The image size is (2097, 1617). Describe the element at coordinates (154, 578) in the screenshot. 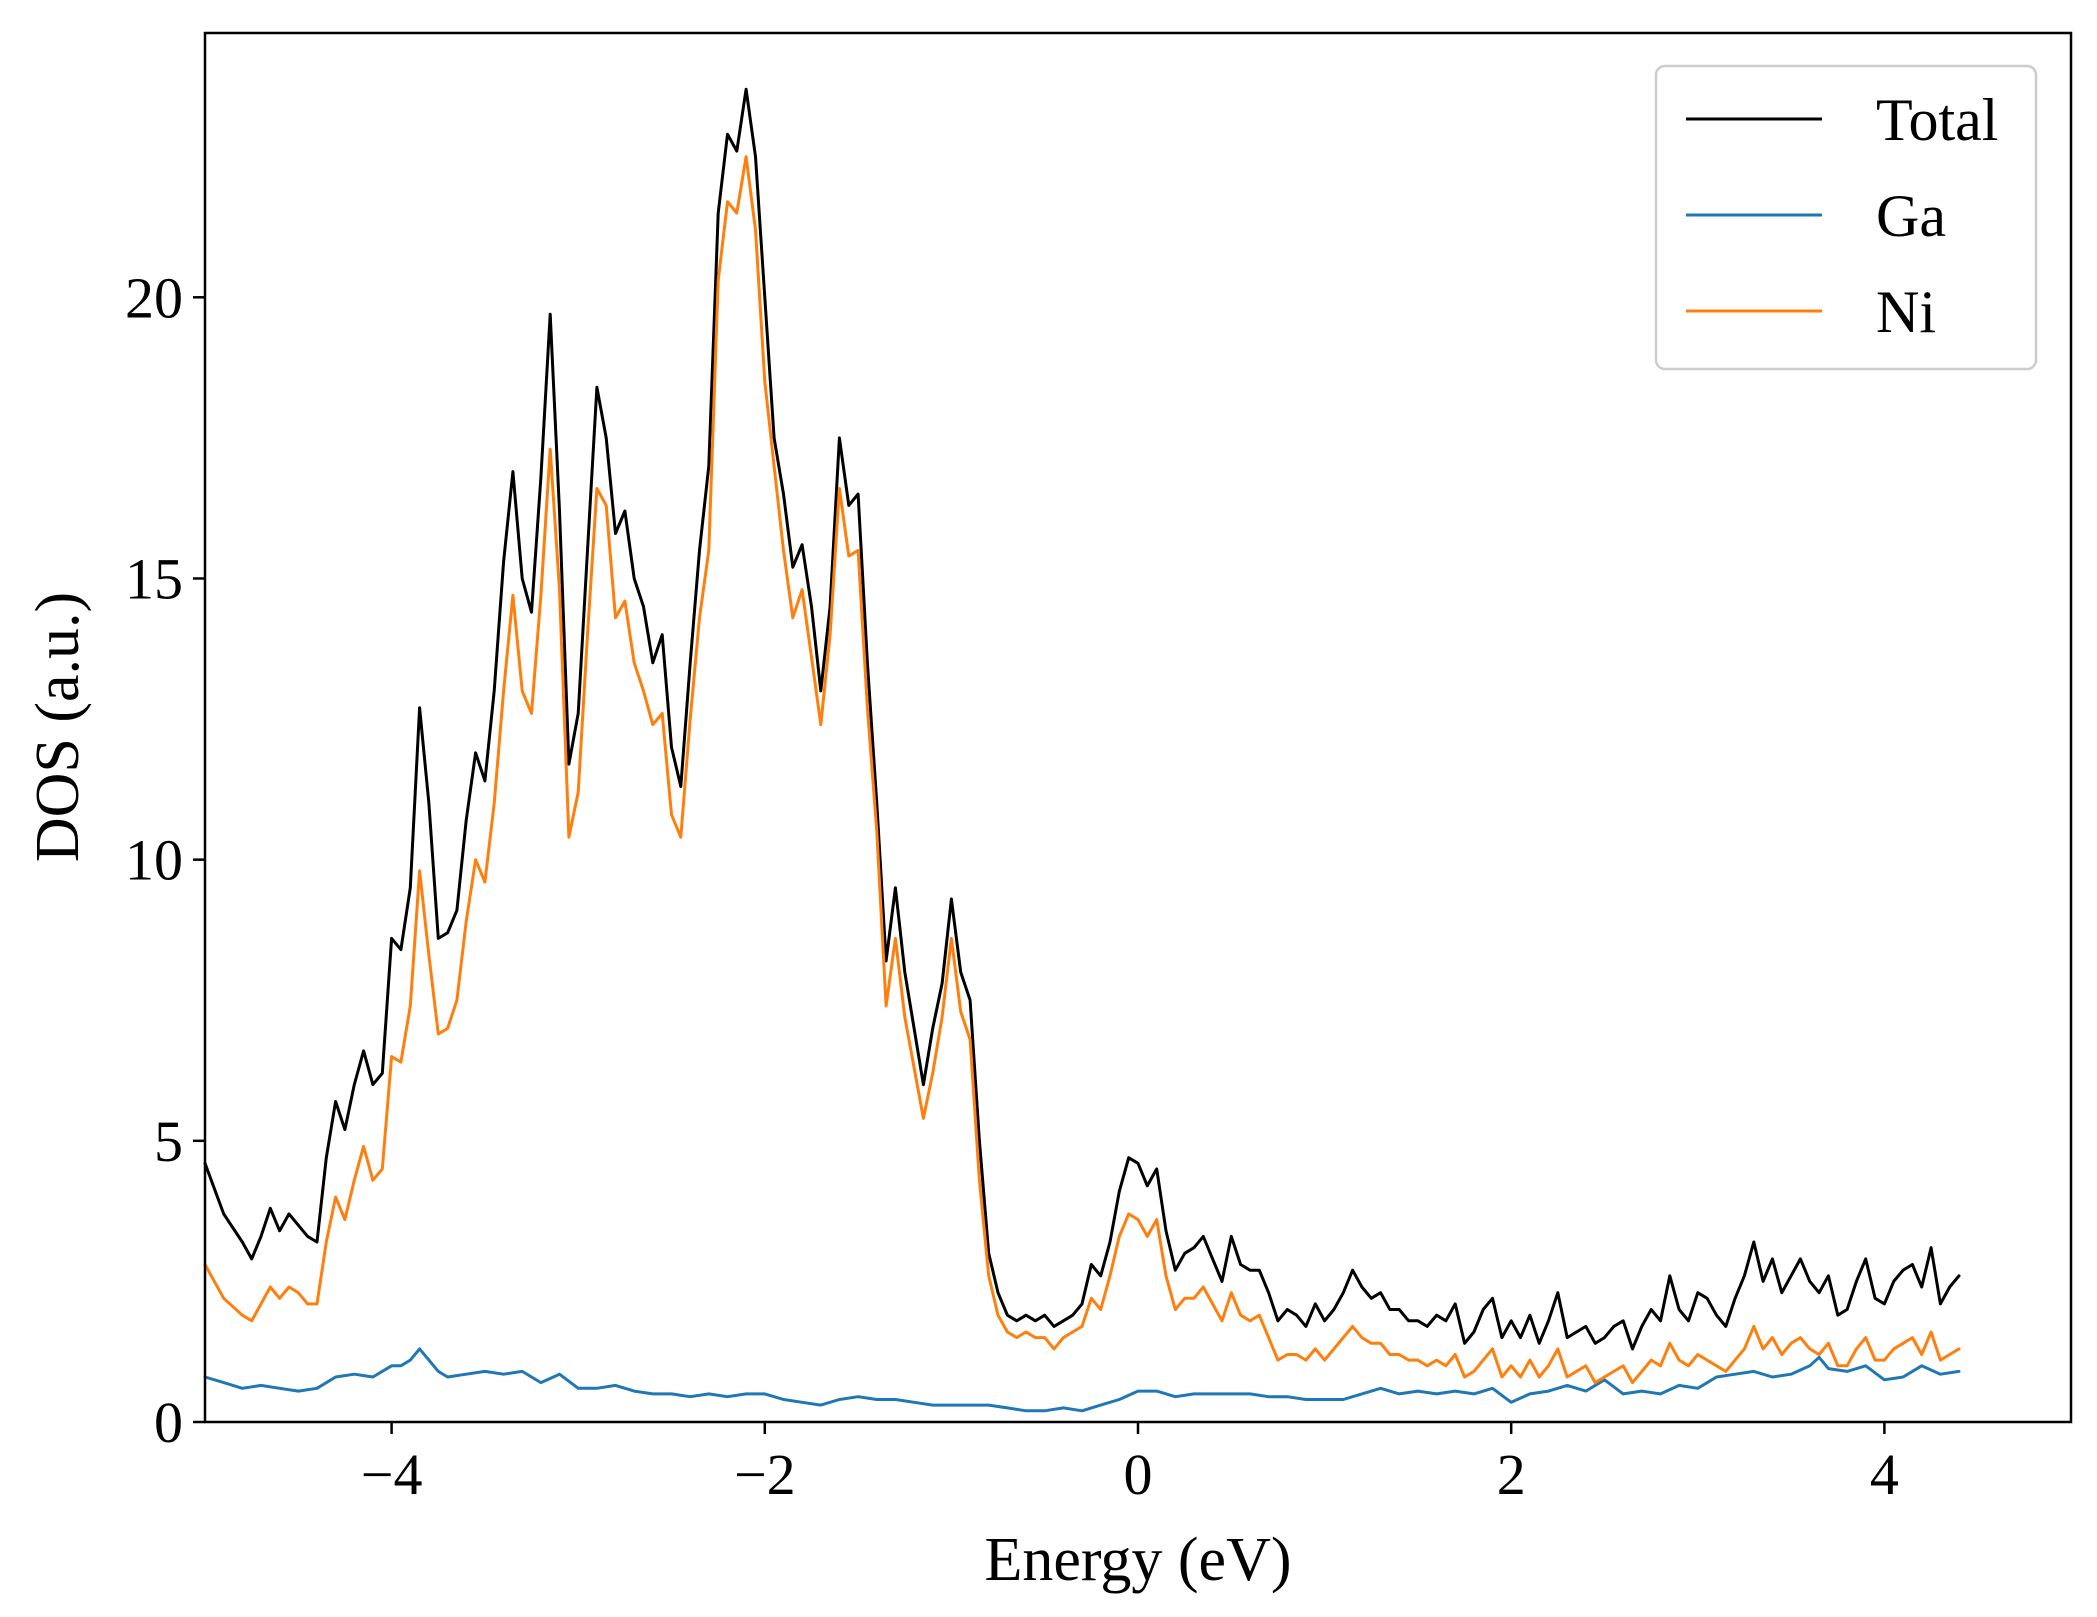

I see `y-tick-label: 15` at that location.